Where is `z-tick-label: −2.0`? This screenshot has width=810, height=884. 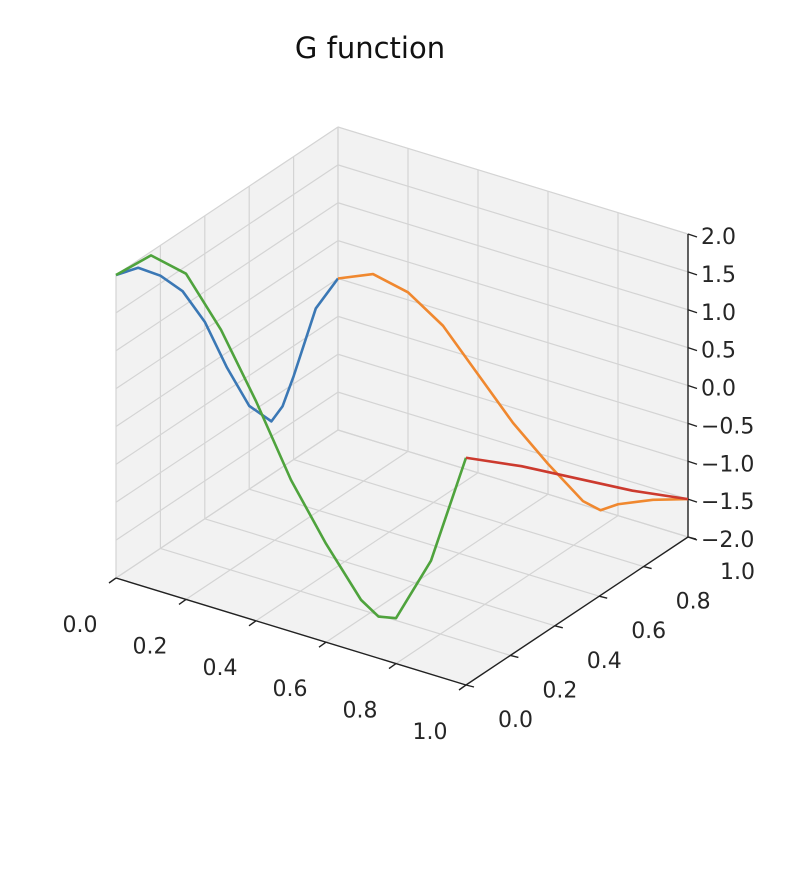 z-tick-label: −2.0 is located at coordinates (727, 540).